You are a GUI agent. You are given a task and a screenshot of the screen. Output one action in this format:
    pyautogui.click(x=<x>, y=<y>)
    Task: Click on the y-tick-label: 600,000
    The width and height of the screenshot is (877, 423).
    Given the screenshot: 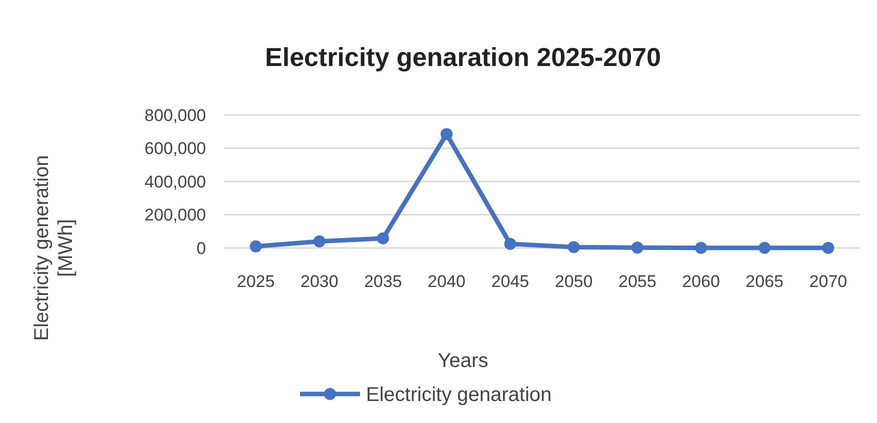 What is the action you would take?
    pyautogui.click(x=175, y=148)
    